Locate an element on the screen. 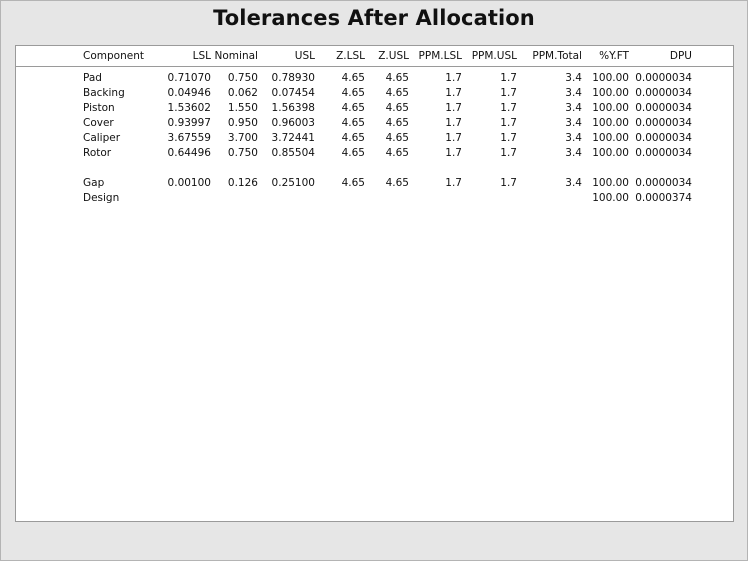  cell-usl: 0.85504 is located at coordinates (293, 153).